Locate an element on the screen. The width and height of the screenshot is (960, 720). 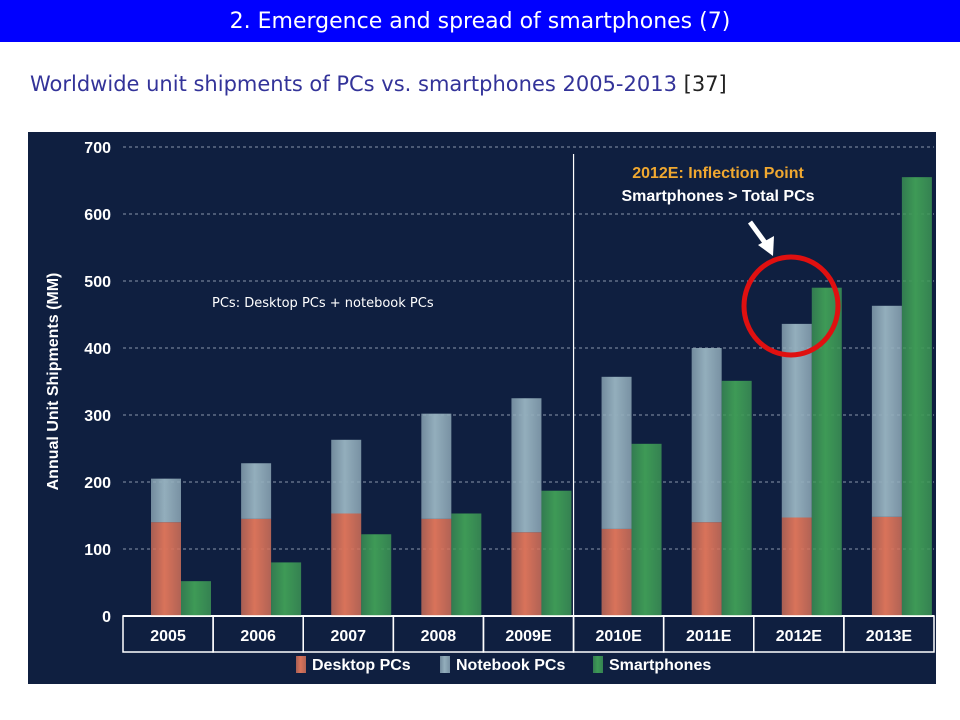
y-tick-label: 400 is located at coordinates (97, 349).